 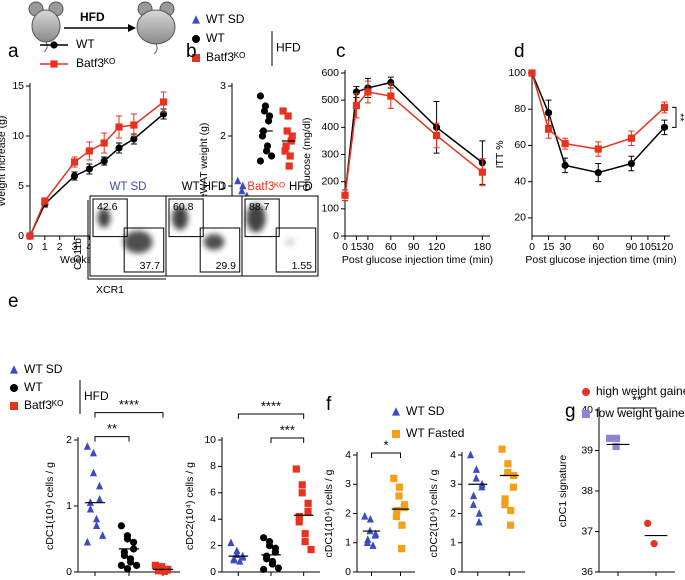 I want to click on panel-title-part: WT SD, so click(x=128, y=187).